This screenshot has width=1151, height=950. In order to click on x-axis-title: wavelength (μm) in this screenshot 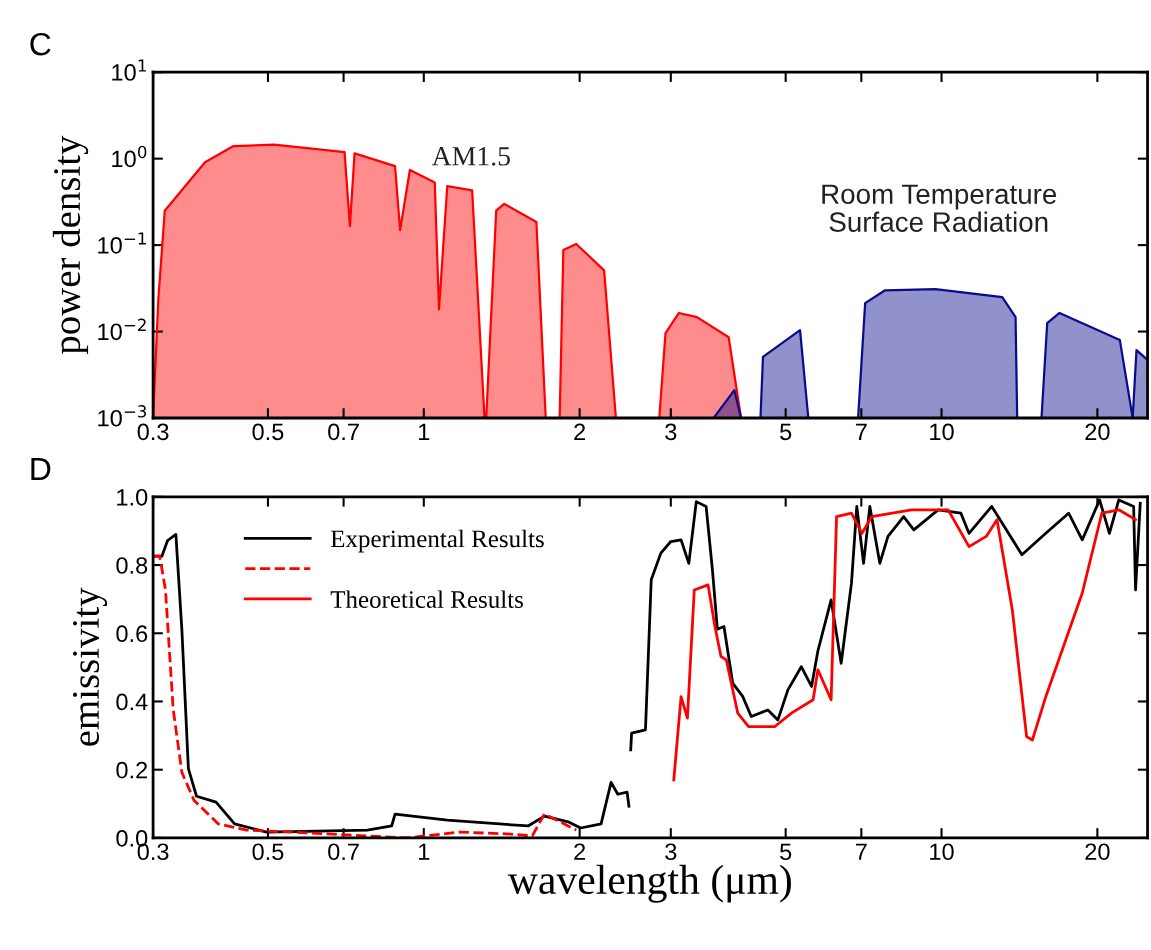, I will do `click(649, 883)`.